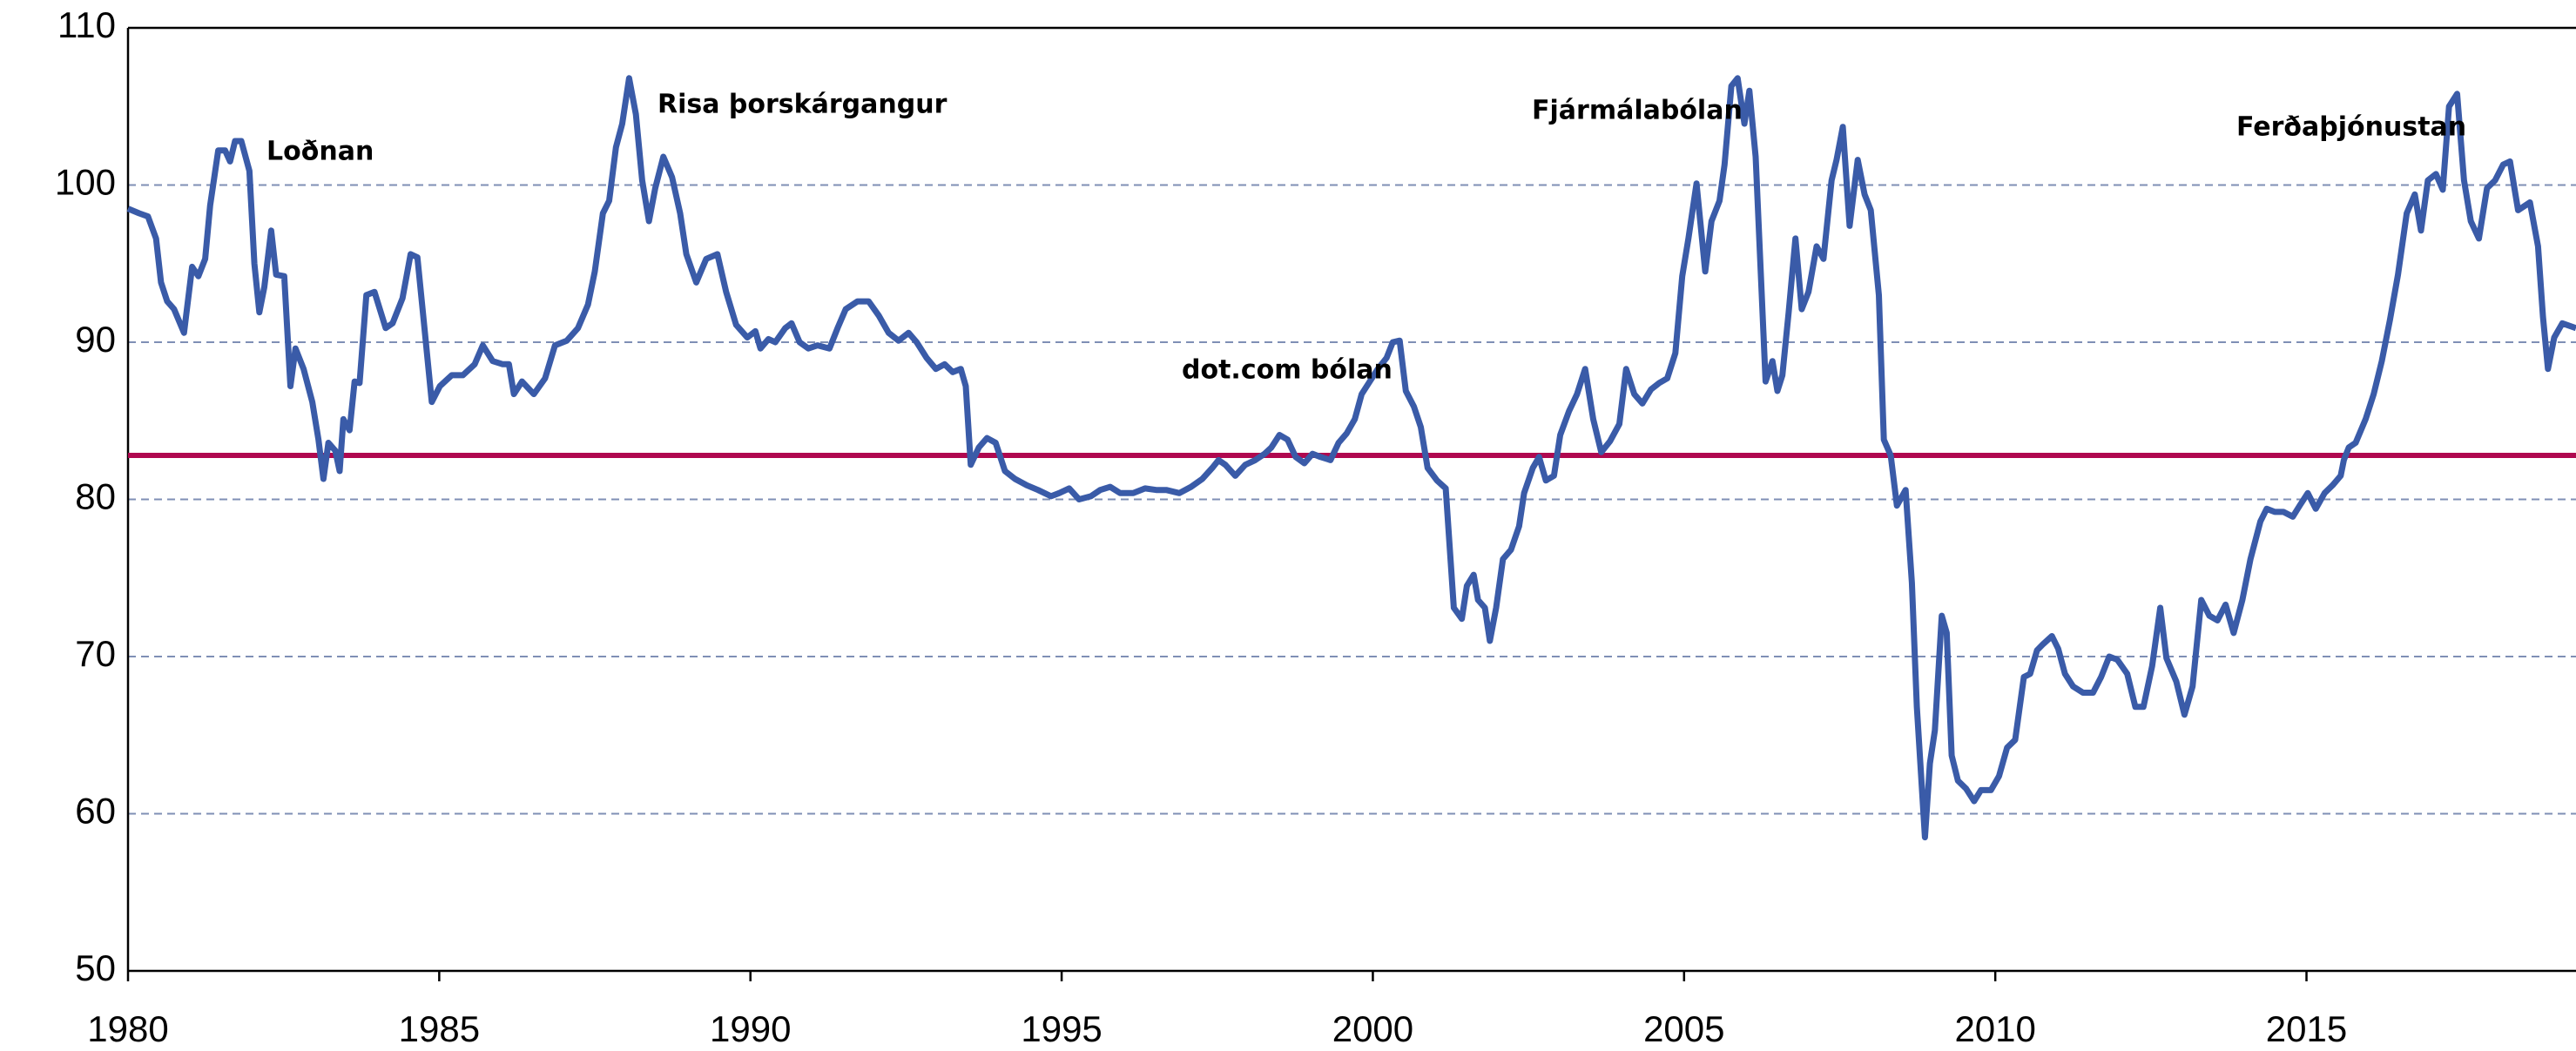 Image resolution: width=2576 pixels, height=1051 pixels. Describe the element at coordinates (96, 653) in the screenshot. I see `y-tick-label: 70` at that location.